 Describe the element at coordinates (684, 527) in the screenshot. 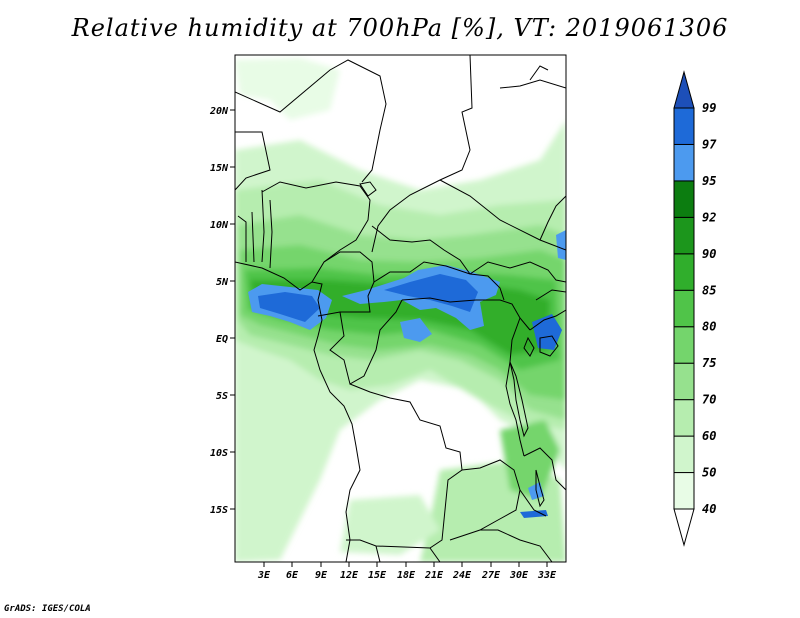

I see `colorbar-swatch-below` at that location.